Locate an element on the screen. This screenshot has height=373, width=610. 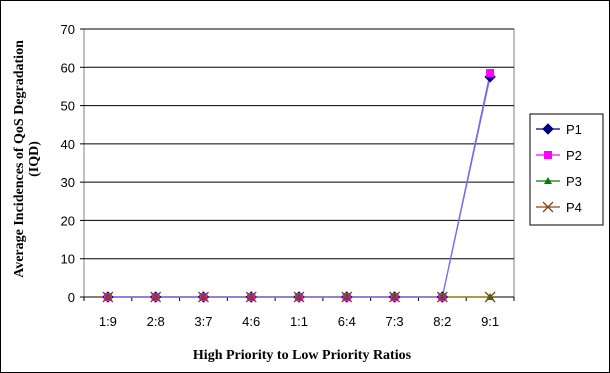
y-tick-label: 70 is located at coordinates (68, 29).